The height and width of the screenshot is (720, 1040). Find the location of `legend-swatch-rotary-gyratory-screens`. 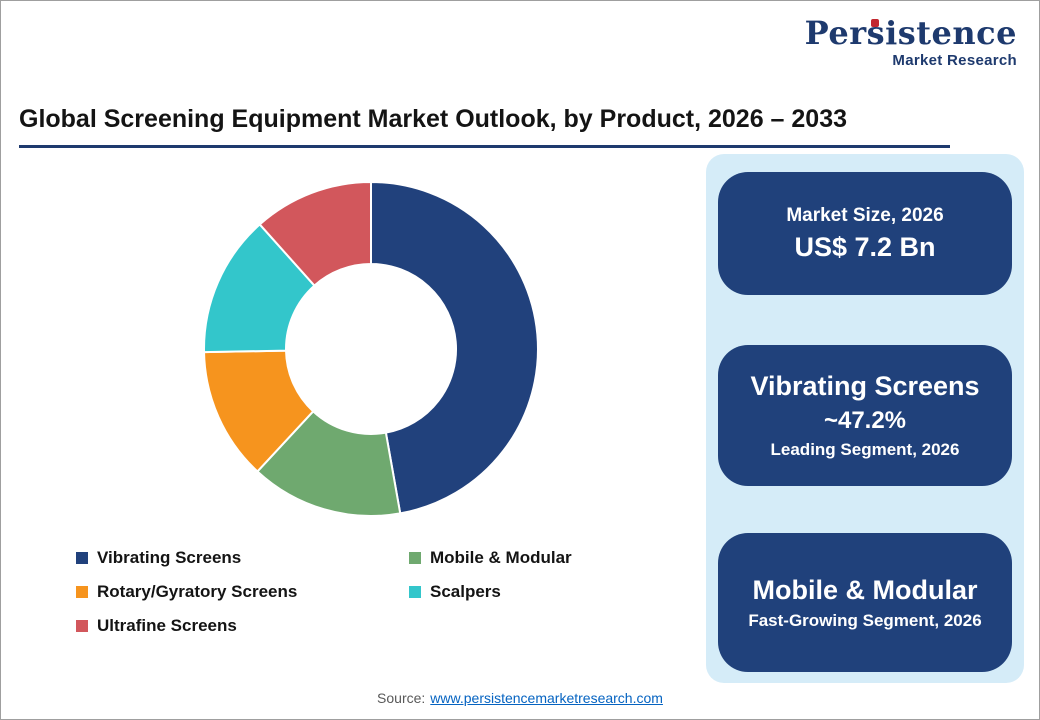

legend-swatch-rotary-gyratory-screens is located at coordinates (82, 592).